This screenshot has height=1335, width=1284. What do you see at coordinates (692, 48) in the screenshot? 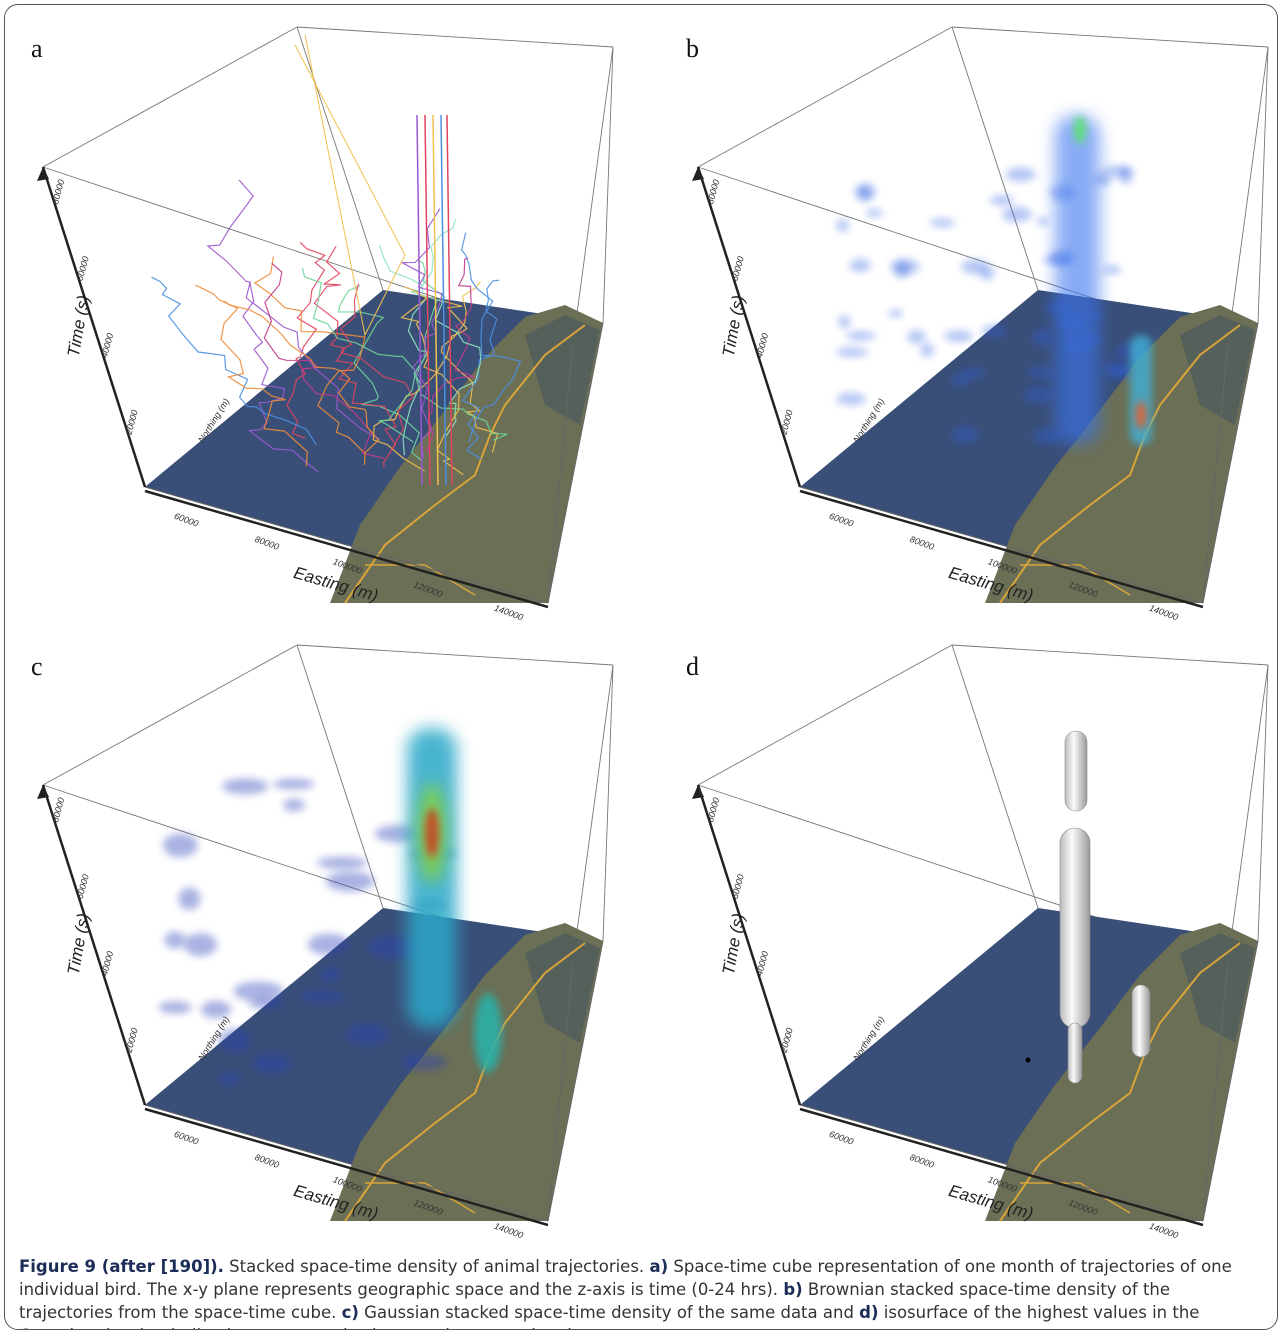
I see `panel-label: b` at bounding box center [692, 48].